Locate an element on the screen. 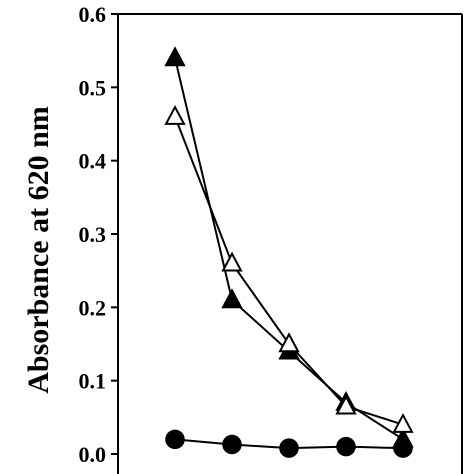  y-ticks: 0.0 0.1 0.2 0.3 0.4 0.5 0.6 is located at coordinates (98, 234).